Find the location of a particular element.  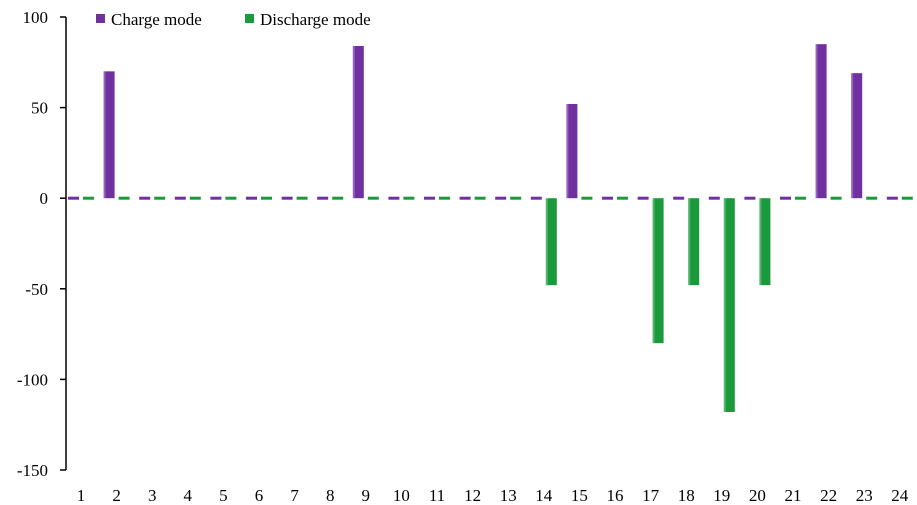

x-tick-label: 16 is located at coordinates (615, 495).